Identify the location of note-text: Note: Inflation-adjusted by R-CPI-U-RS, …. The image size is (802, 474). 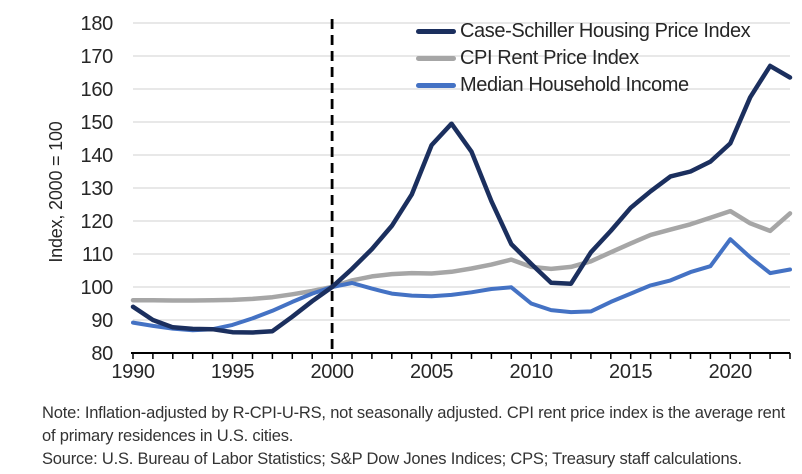
(413, 424).